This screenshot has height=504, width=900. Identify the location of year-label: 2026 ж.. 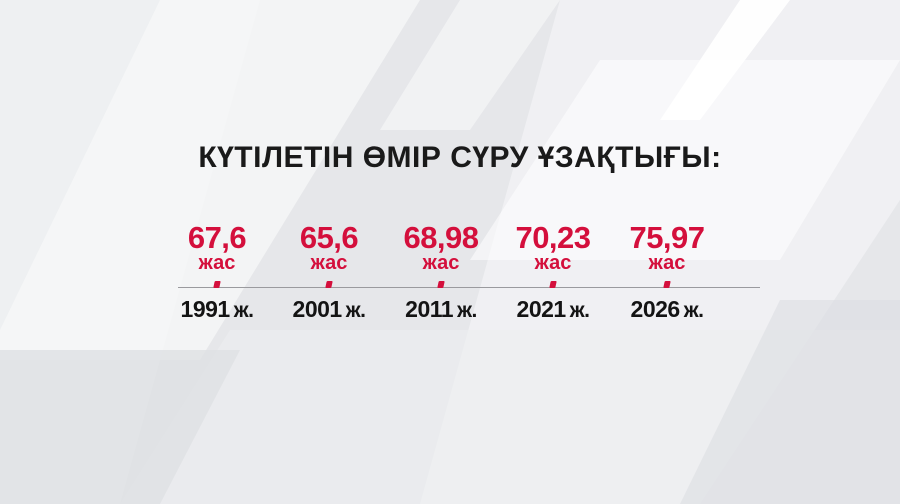
(667, 309).